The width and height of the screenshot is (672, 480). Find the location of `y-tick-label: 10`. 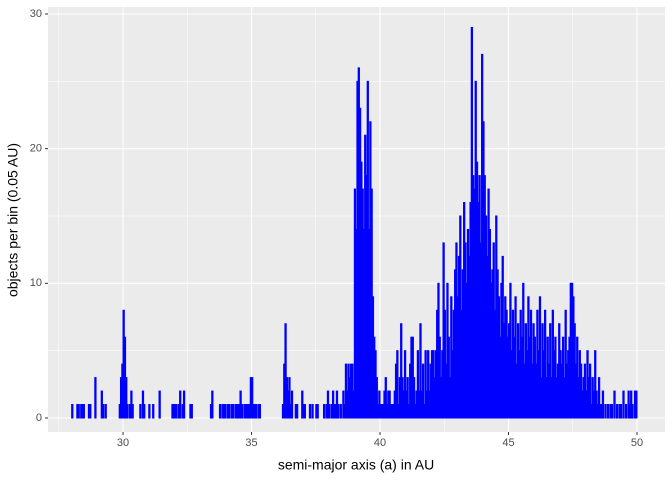

y-tick-label: 10 is located at coordinates (36, 283).